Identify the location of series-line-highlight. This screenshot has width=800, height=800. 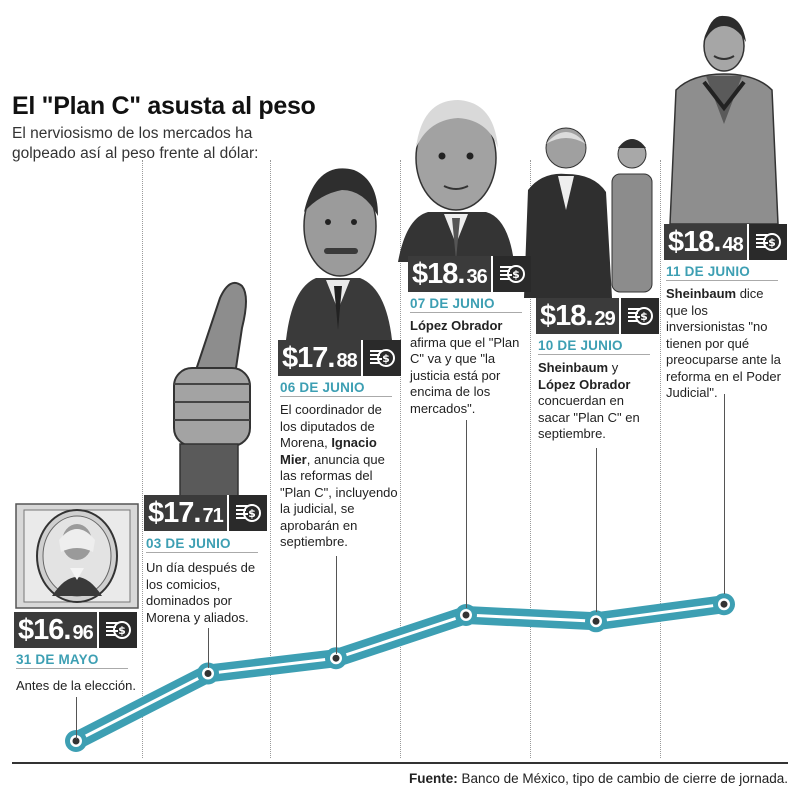
(400, 672).